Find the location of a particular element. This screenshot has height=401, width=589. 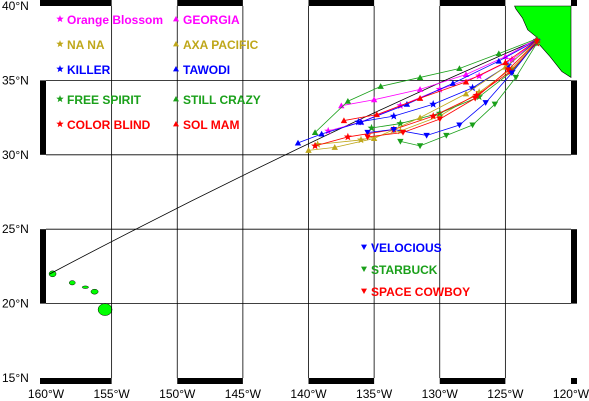

legend-label: KILLER is located at coordinates (89, 70).